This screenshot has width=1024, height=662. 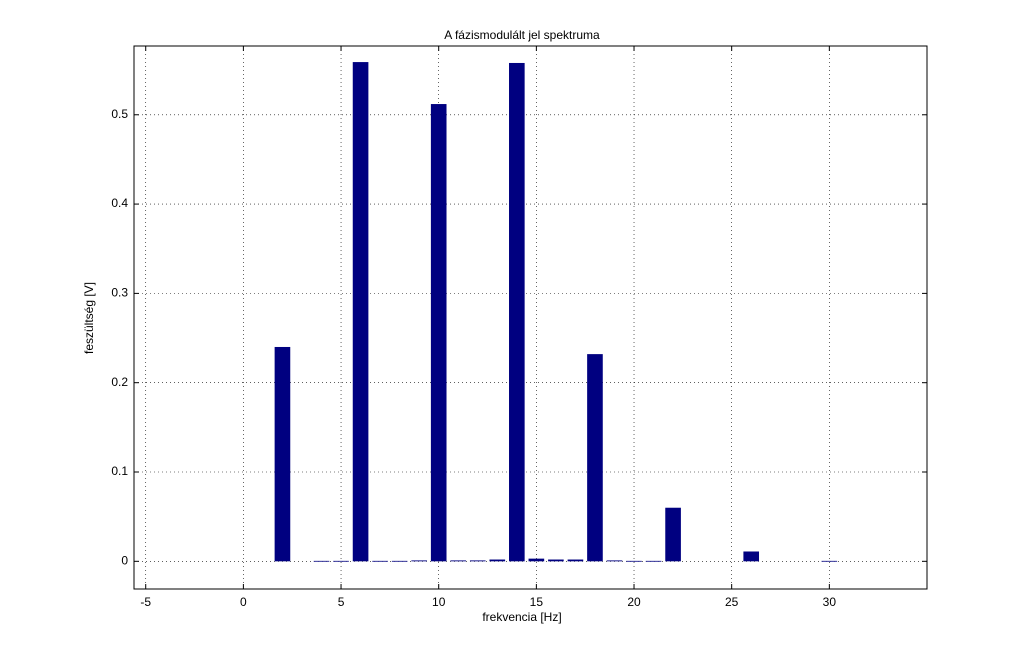 I want to click on x-tick-label: 10, so click(x=439, y=602).